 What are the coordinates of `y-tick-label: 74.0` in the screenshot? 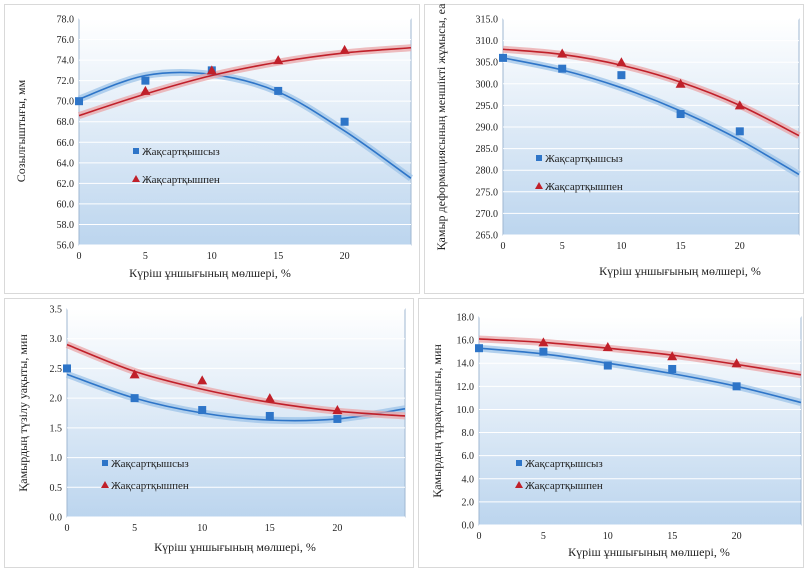 It's located at (66, 61).